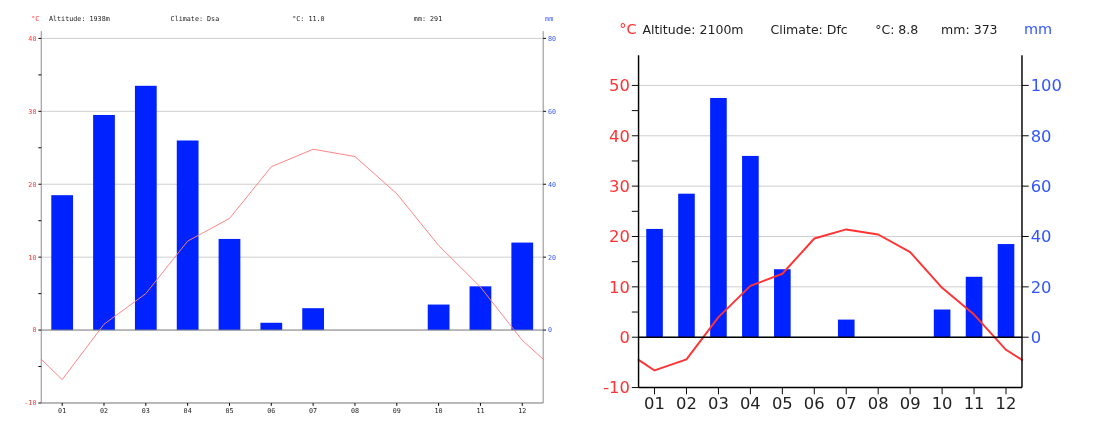  What do you see at coordinates (1041, 287) in the screenshot?
I see `y2-tick-label: 20` at bounding box center [1041, 287].